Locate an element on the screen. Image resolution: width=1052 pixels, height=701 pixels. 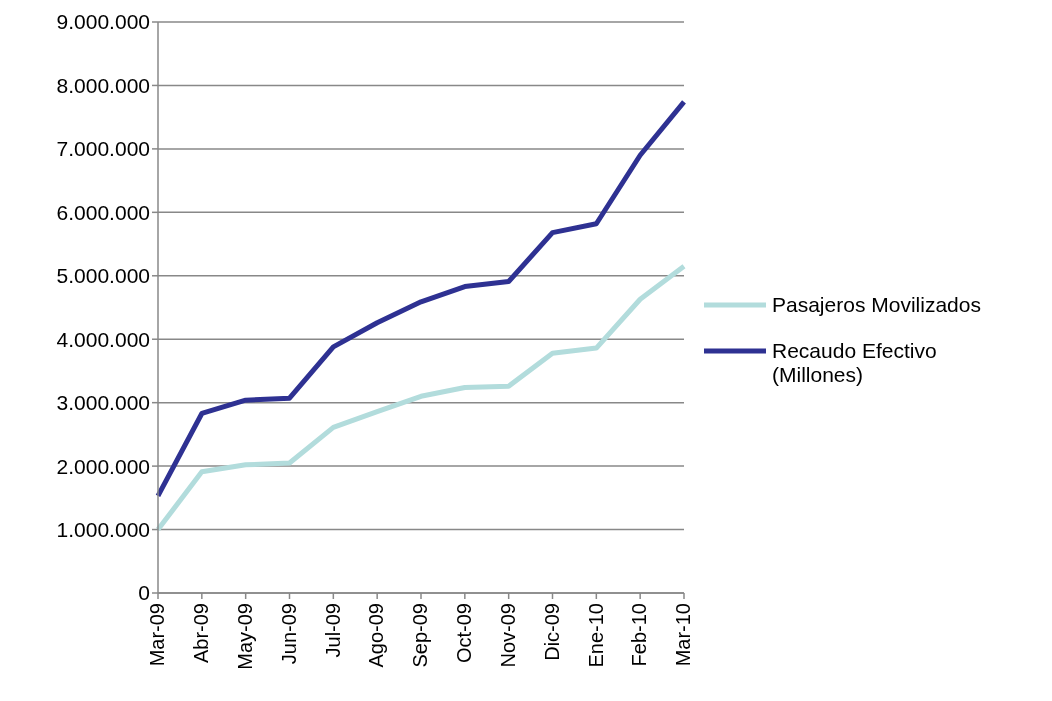
x-tick-label: Nov-09 is located at coordinates (507, 635).